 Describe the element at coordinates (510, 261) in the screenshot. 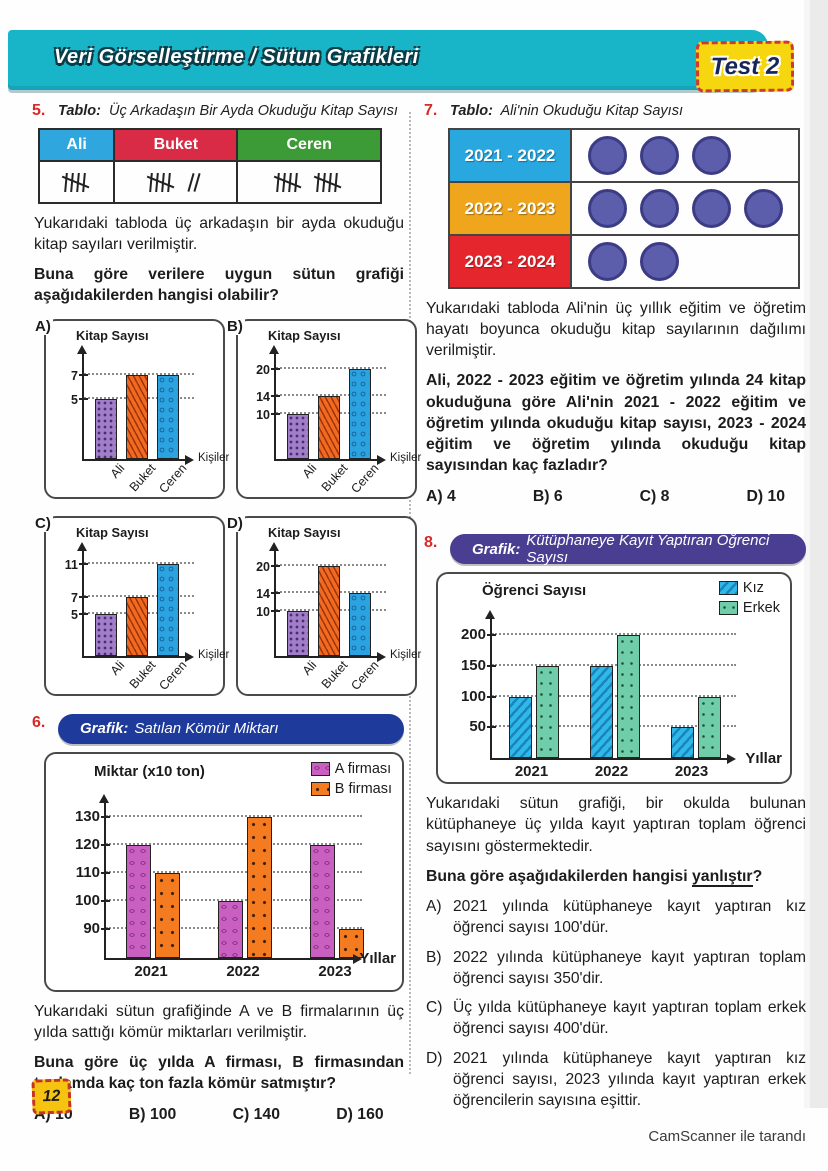

I see `row-2023-label: 2023 - 2024` at that location.